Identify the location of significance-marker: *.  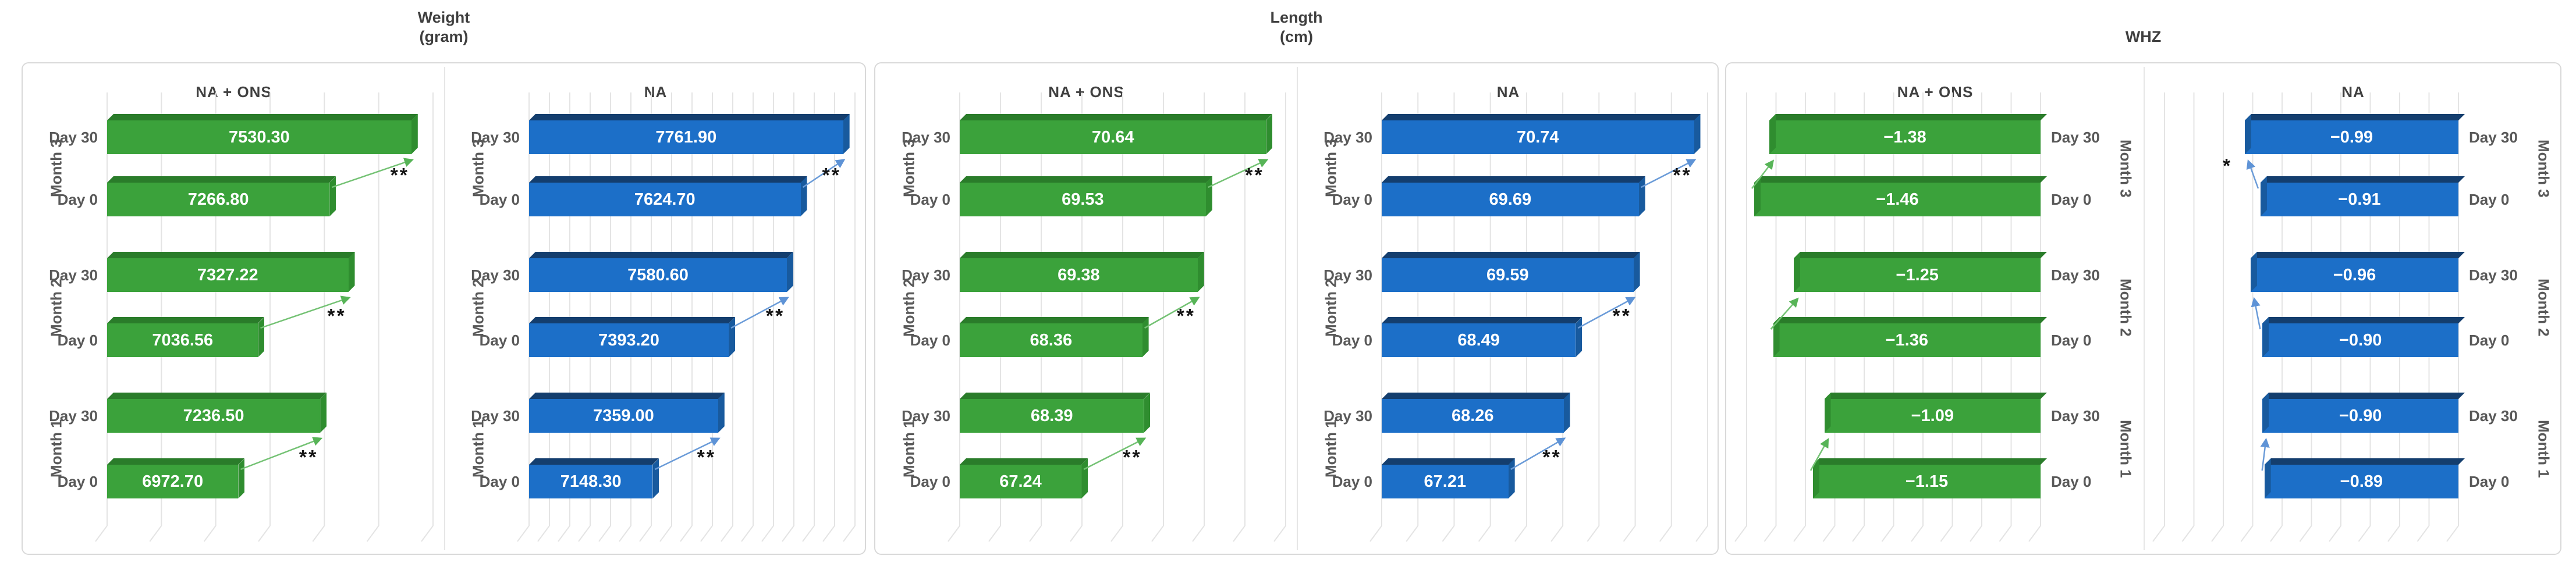
(2227, 166).